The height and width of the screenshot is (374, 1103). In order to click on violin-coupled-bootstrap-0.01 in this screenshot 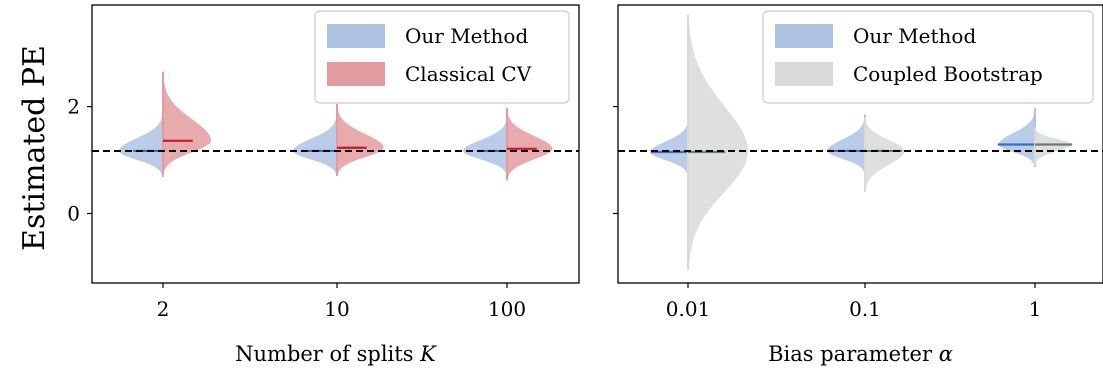, I will do `click(718, 142)`.